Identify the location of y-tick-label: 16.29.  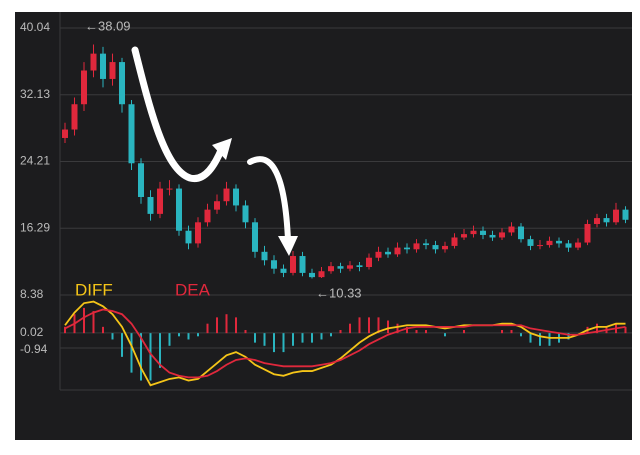
(35, 227).